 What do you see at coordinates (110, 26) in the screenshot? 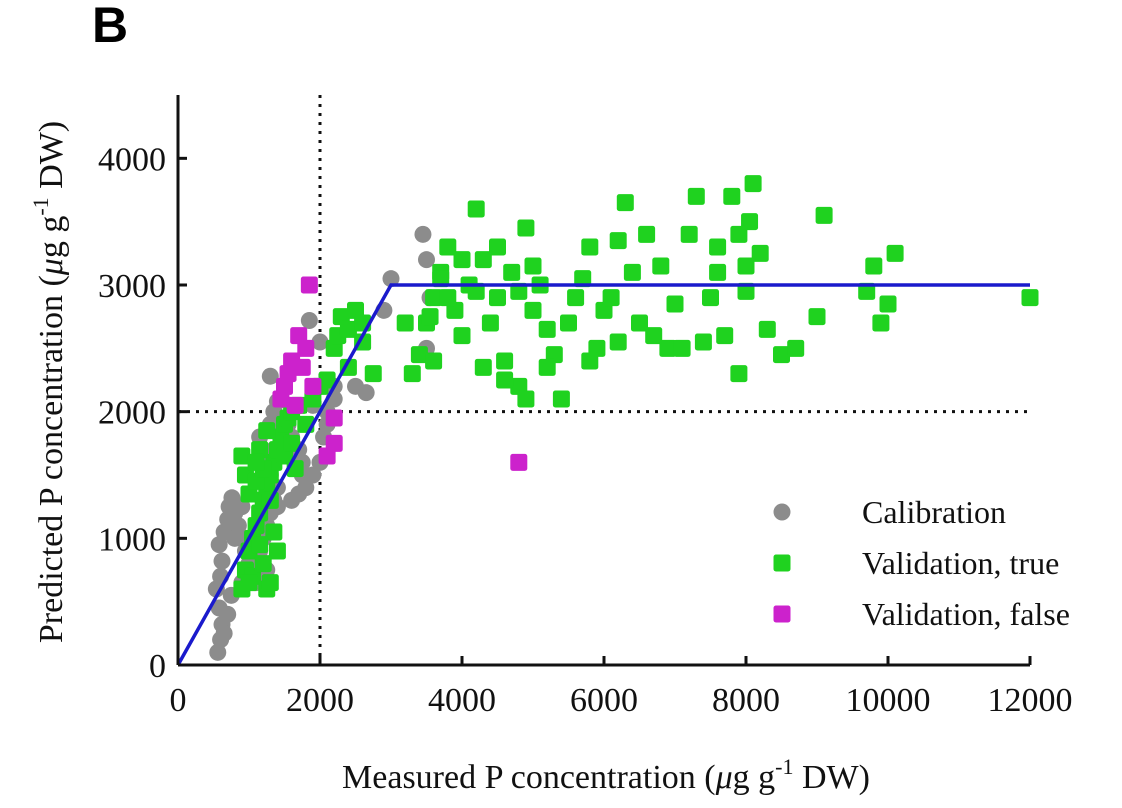
I see `panel-label: B` at bounding box center [110, 26].